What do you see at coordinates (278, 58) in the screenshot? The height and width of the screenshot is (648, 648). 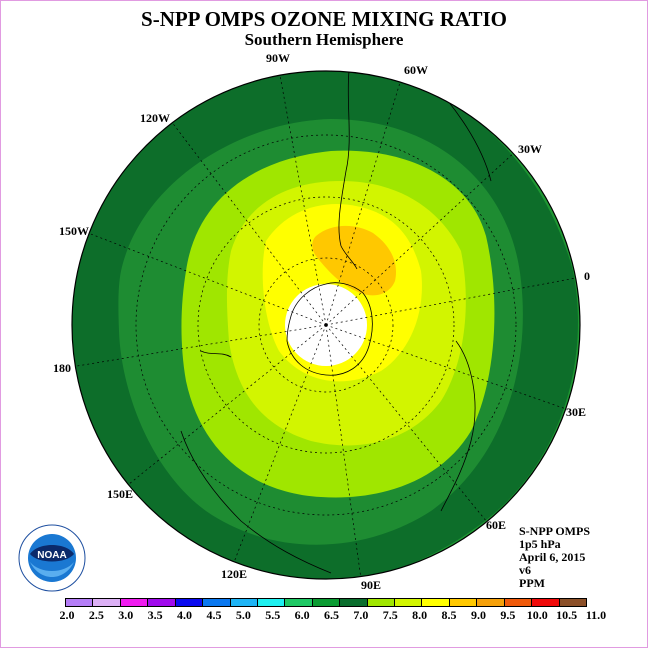 I see `lon-label-90w: 90W` at bounding box center [278, 58].